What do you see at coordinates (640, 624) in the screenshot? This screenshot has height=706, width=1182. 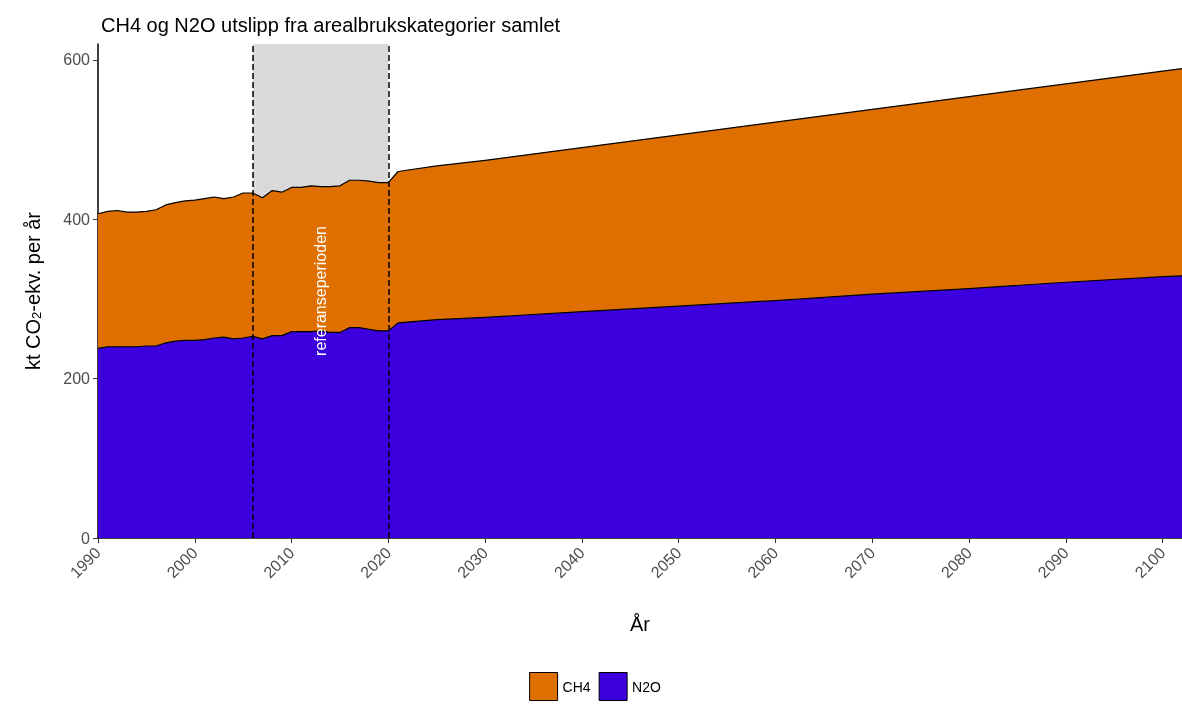 I see `x-axis-title: År` at bounding box center [640, 624].